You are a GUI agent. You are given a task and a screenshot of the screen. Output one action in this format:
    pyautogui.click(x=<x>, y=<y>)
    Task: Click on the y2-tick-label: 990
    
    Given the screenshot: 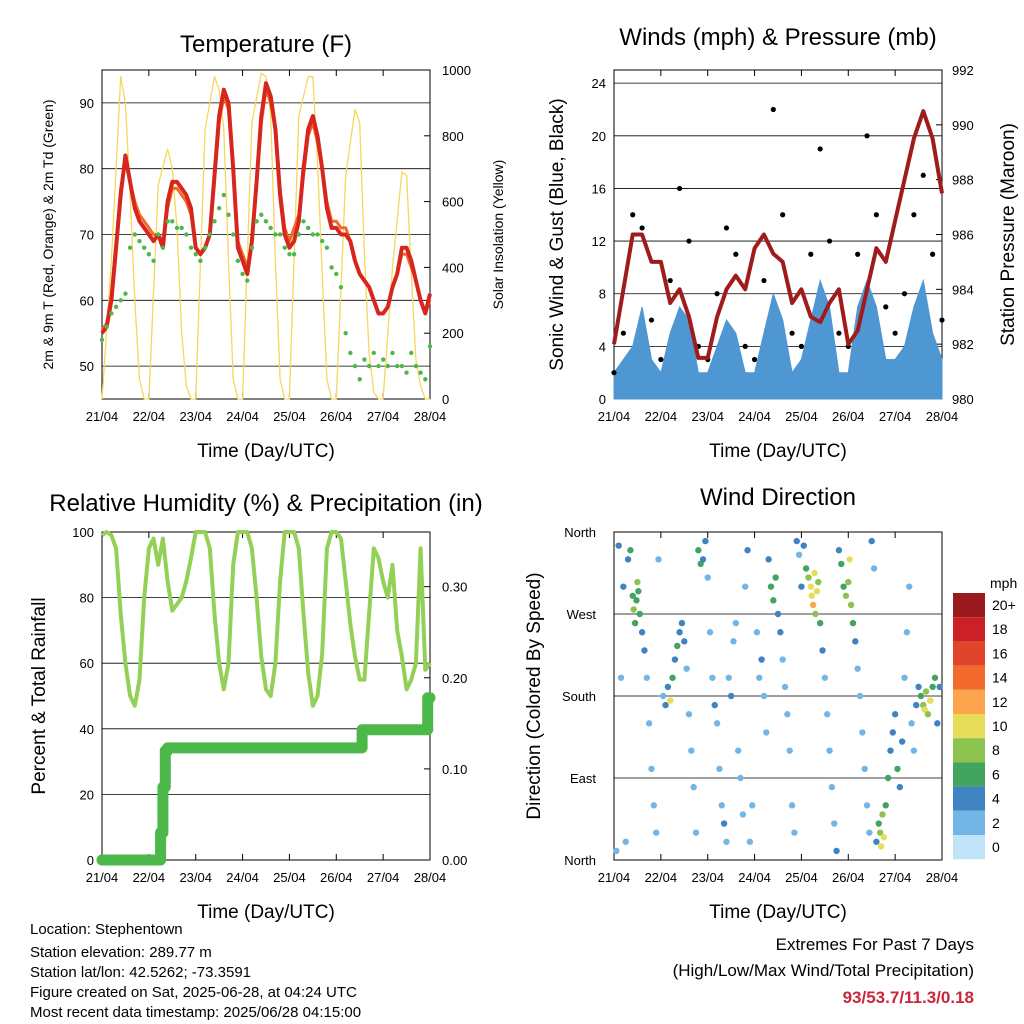 What is the action you would take?
    pyautogui.click(x=963, y=125)
    